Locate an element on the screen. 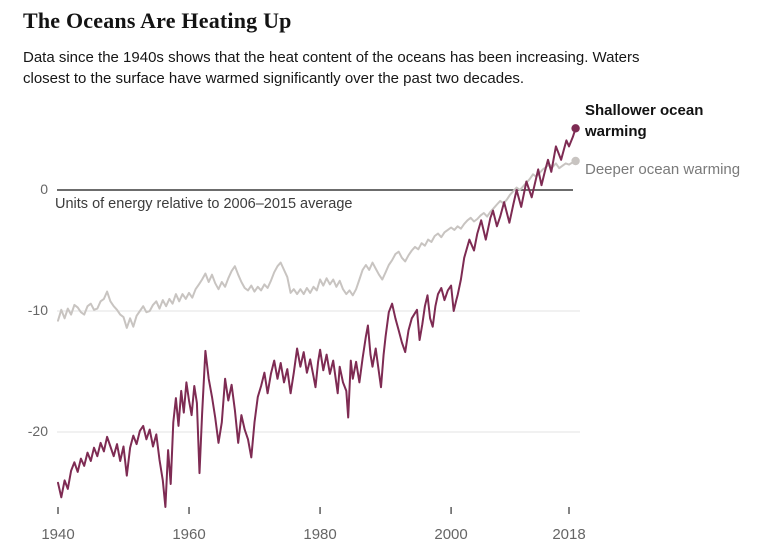  x-axis-tick-label-2018: 2018 is located at coordinates (569, 534).